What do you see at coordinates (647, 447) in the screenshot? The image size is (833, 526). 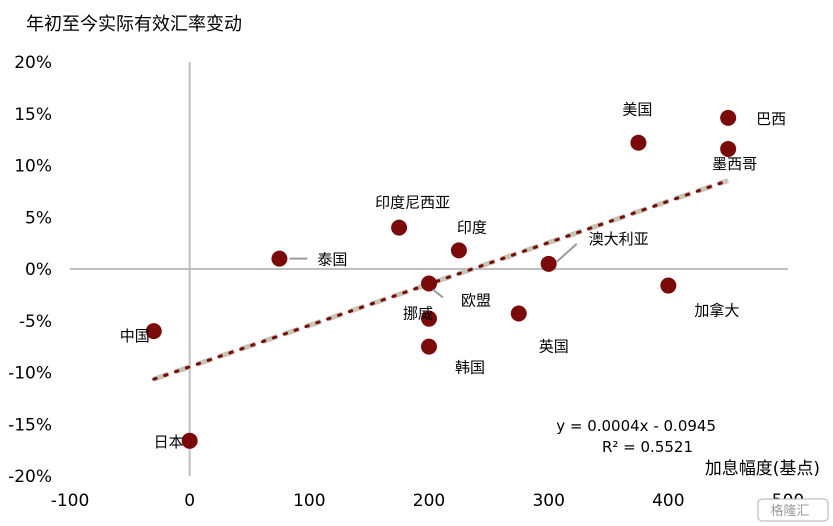 I see `r-squared: R² = 0.5521` at bounding box center [647, 447].